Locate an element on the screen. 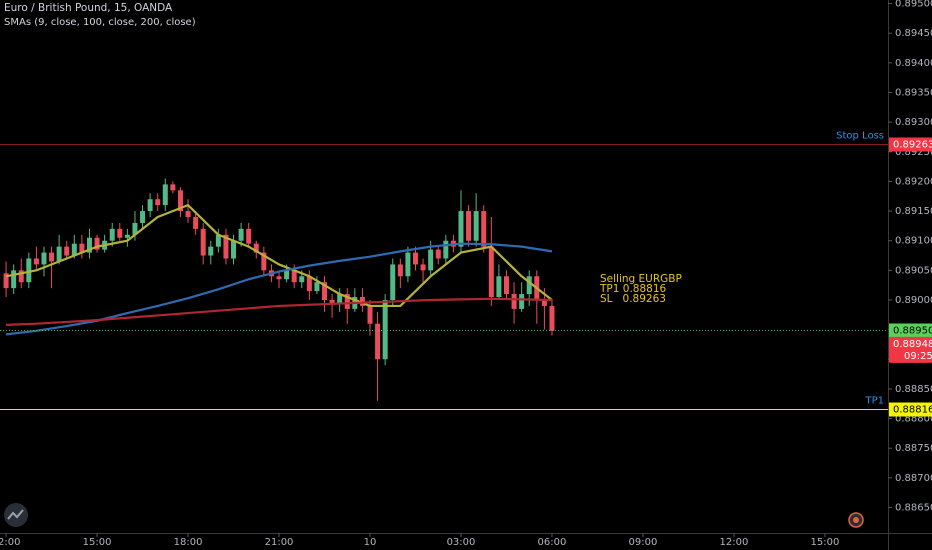 Image resolution: width=932 pixels, height=550 pixels. annotation-text: SL 0.89263 is located at coordinates (633, 299).